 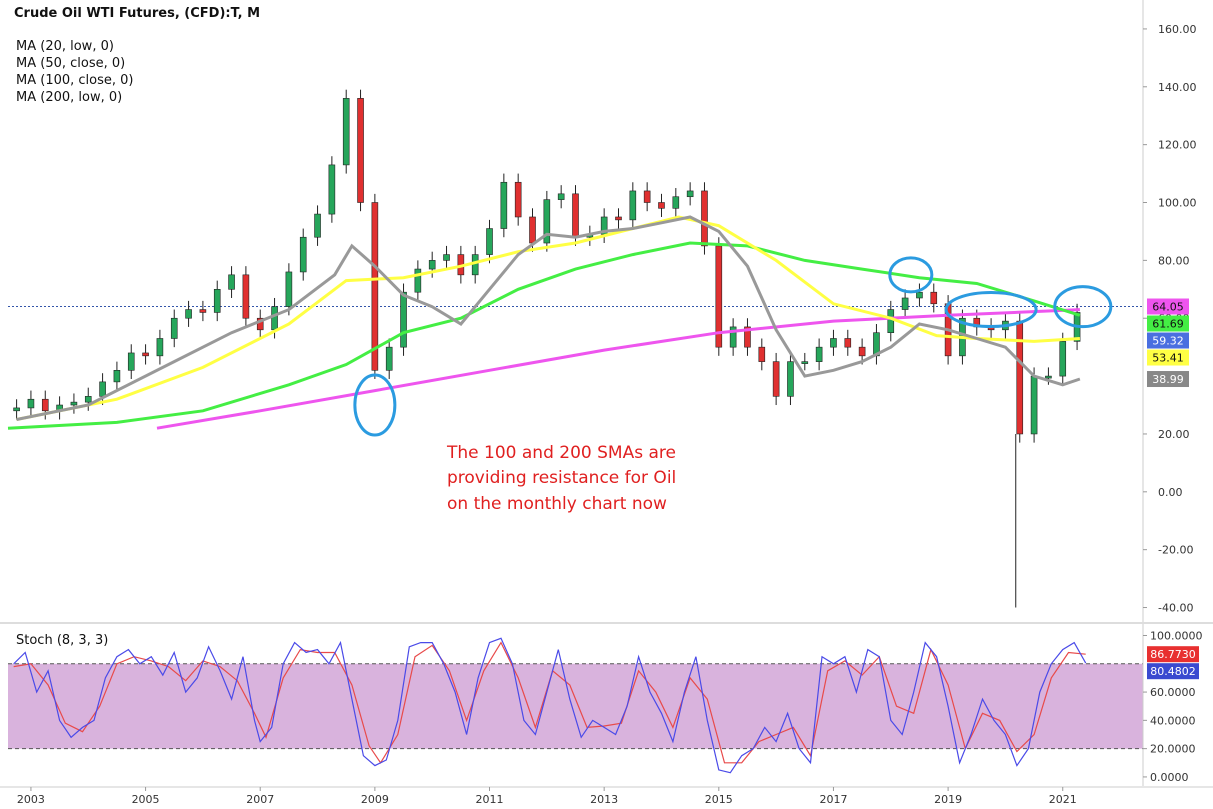 I want to click on annotation-line-1: The 100 and 200 SMAs are, so click(x=561, y=453).